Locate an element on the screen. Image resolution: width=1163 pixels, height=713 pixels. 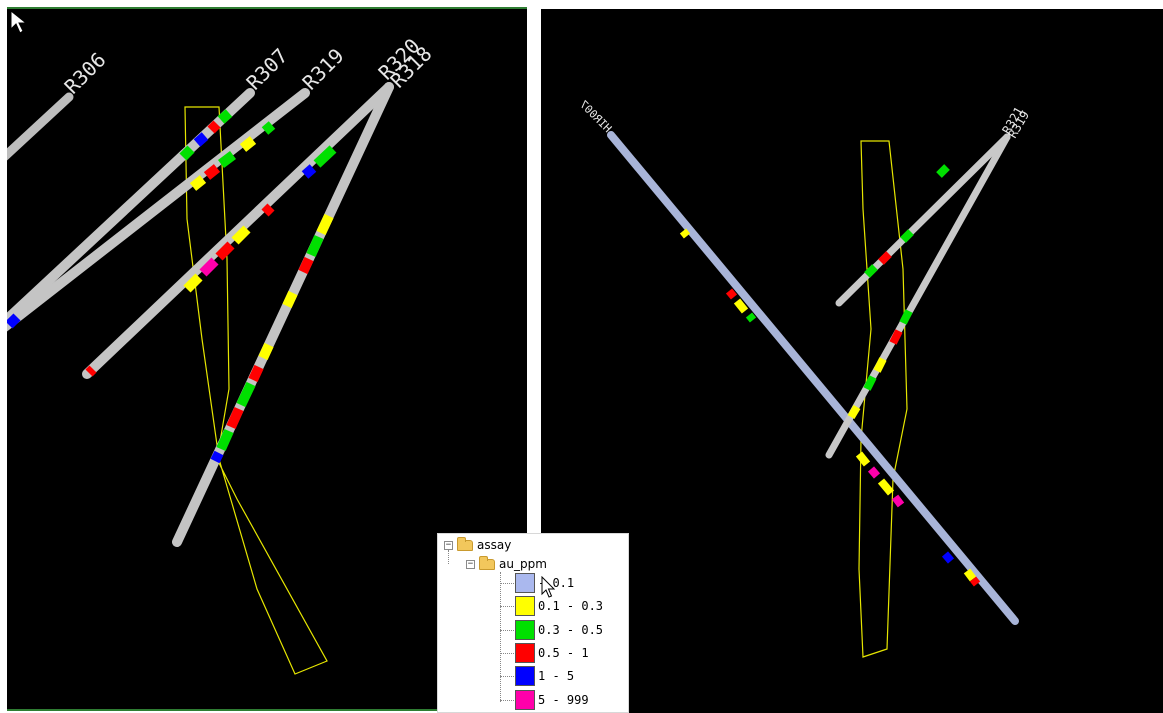
hole-label-R307: R307 is located at coordinates (267, 69).